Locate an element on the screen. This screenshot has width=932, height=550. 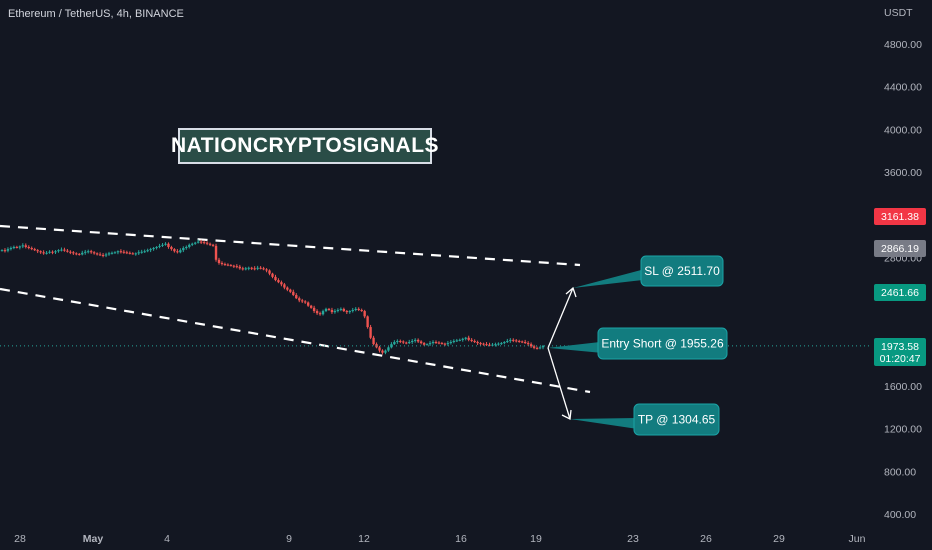
y-tick-label: 4000.00 is located at coordinates (903, 130).